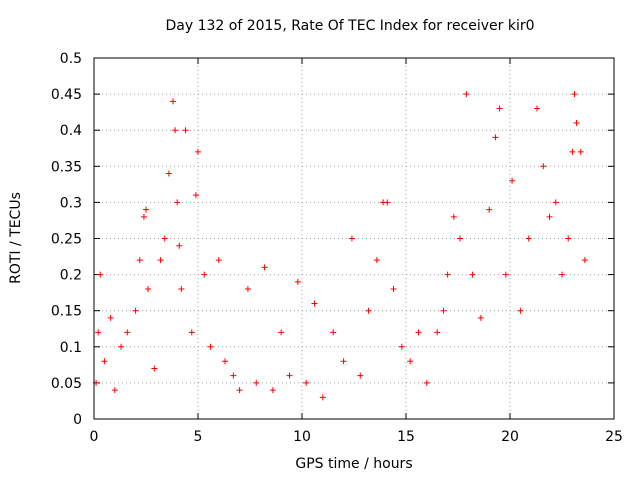  Describe the element at coordinates (66, 95) in the screenshot. I see `y-tick-label: 0.45` at that location.